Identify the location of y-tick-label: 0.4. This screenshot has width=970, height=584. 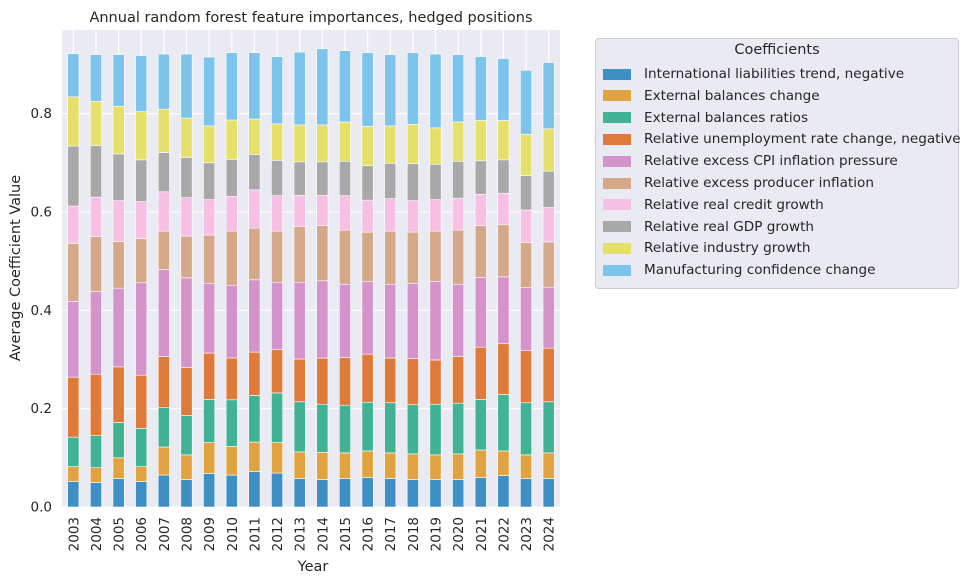
(41, 311).